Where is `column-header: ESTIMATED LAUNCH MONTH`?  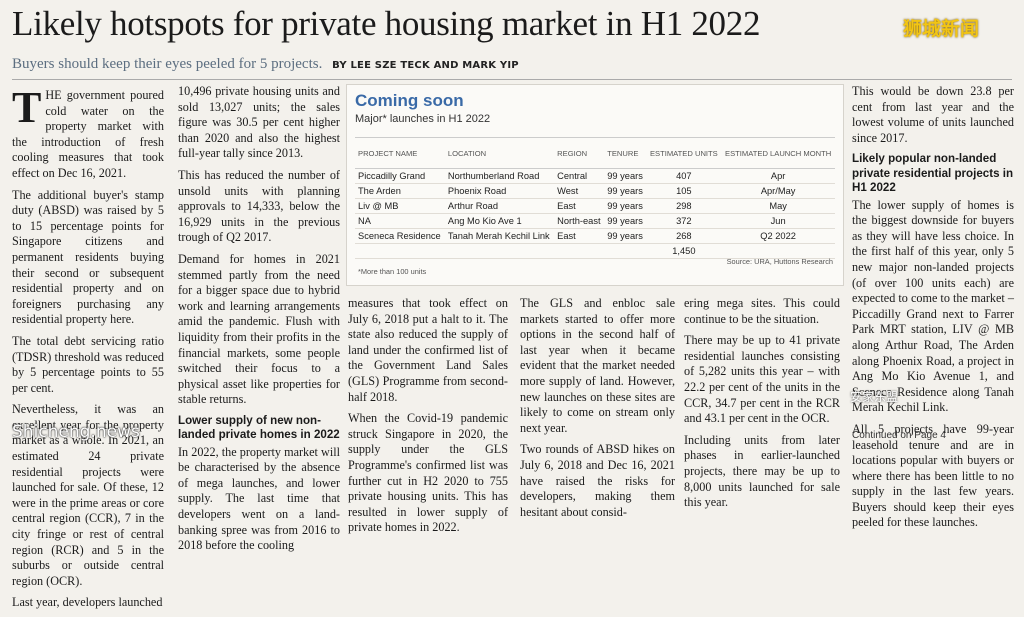
column-header: ESTIMATED LAUNCH MONTH is located at coordinates (778, 153).